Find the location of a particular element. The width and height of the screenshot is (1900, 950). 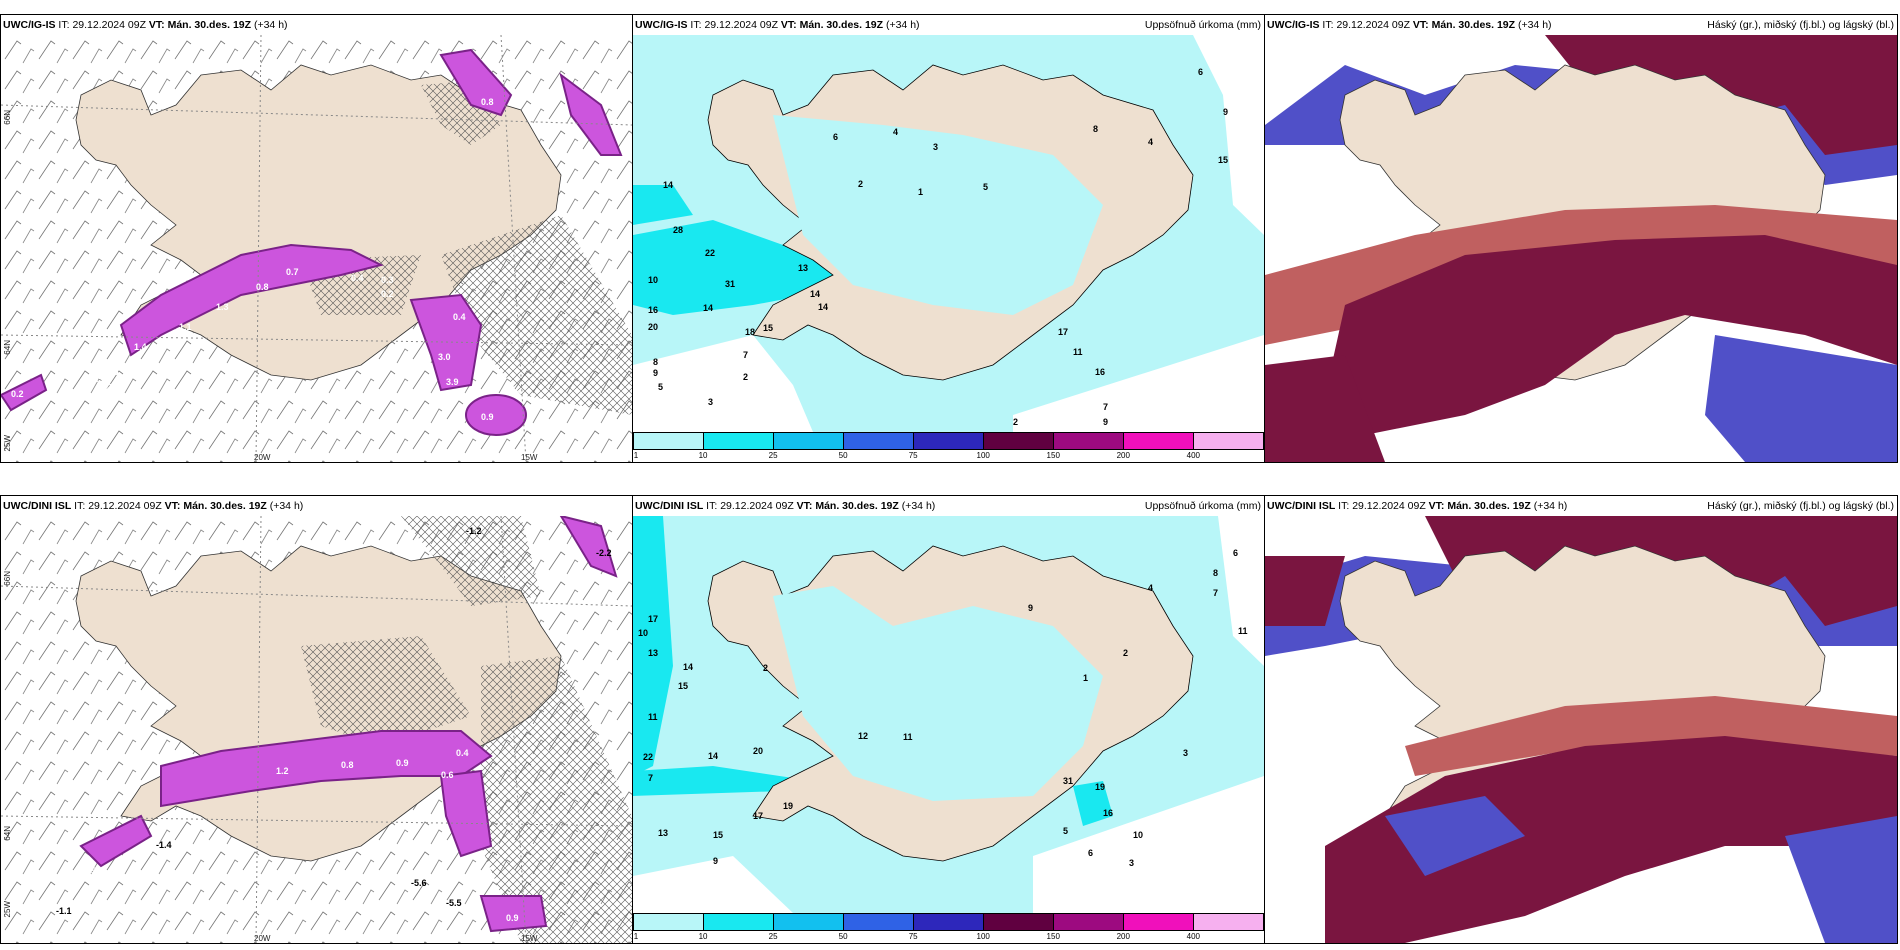

snow-label: -1.1 is located at coordinates (64, 911).